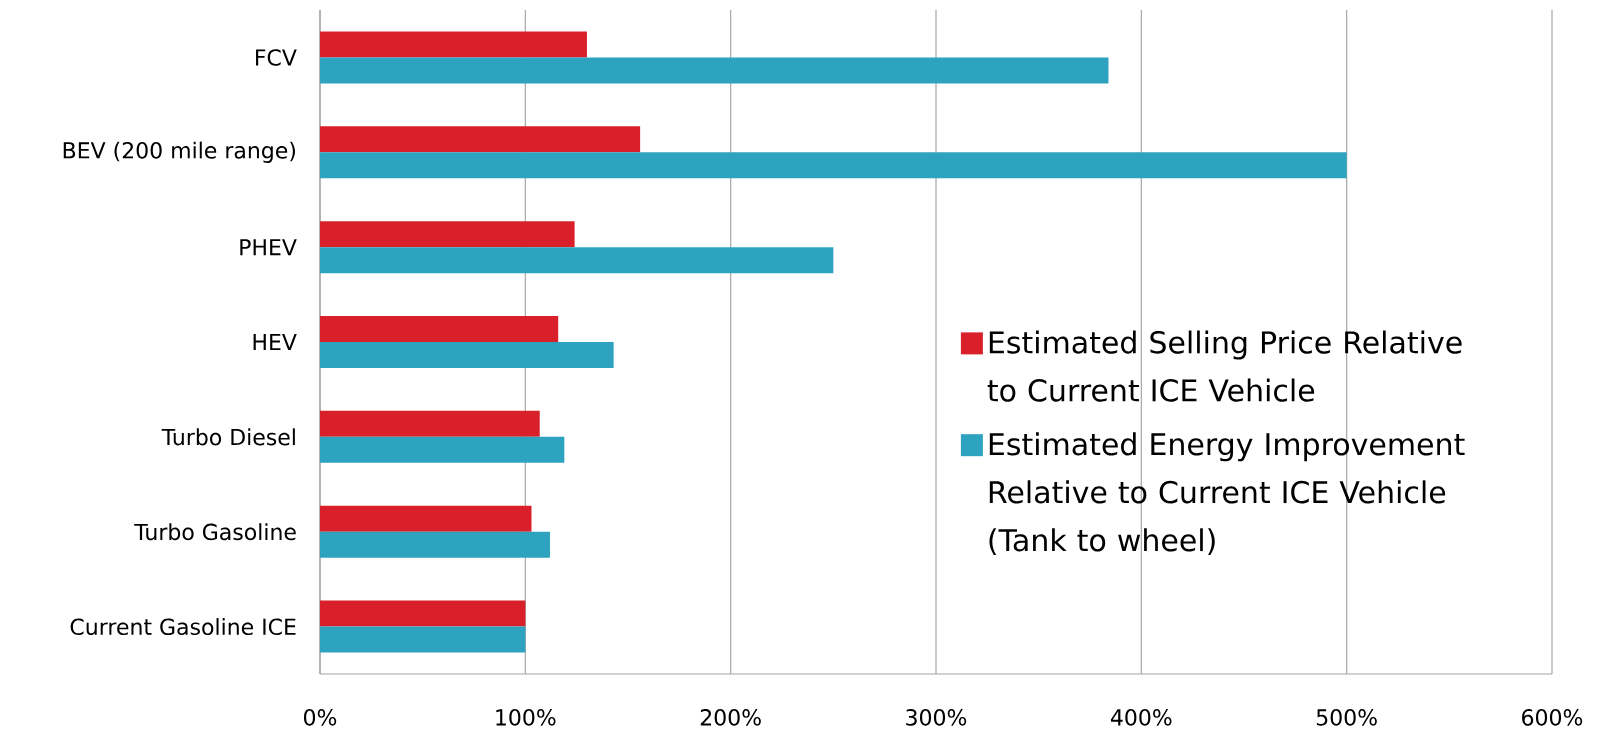 This screenshot has width=1601, height=740. I want to click on y-tick-label: PHEV, so click(268, 247).